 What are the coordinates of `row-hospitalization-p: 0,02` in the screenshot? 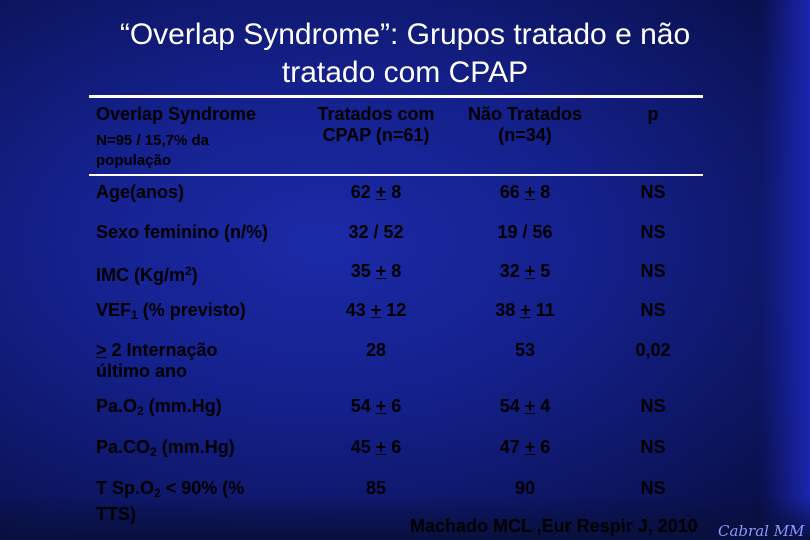 It's located at (653, 350).